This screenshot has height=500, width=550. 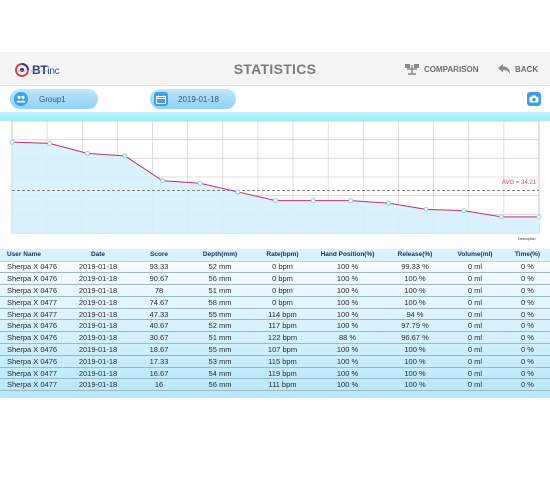 What do you see at coordinates (31, 255) in the screenshot?
I see `col-header-user: User Name` at bounding box center [31, 255].